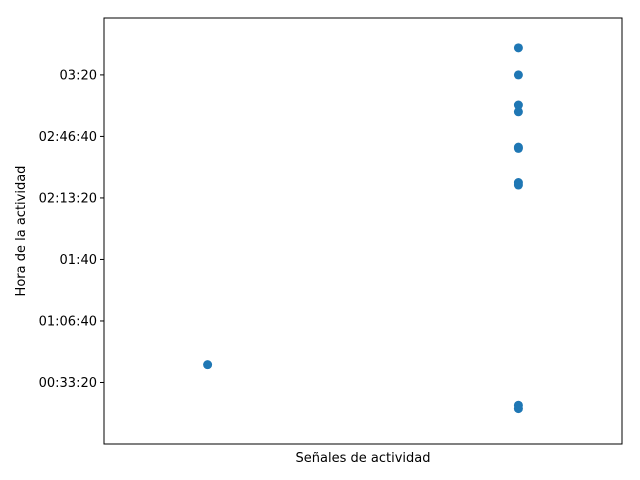 The width and height of the screenshot is (640, 480). I want to click on y-tick-label: 02:46:40, so click(68, 137).